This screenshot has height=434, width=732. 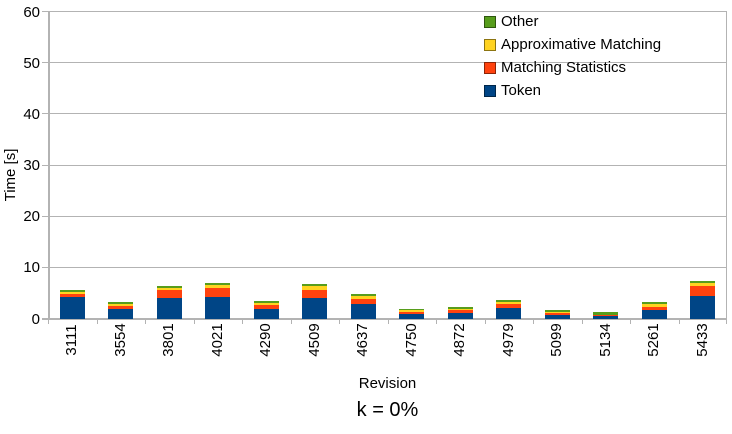 I want to click on legend-item: Matching Statistics, so click(x=572, y=67).